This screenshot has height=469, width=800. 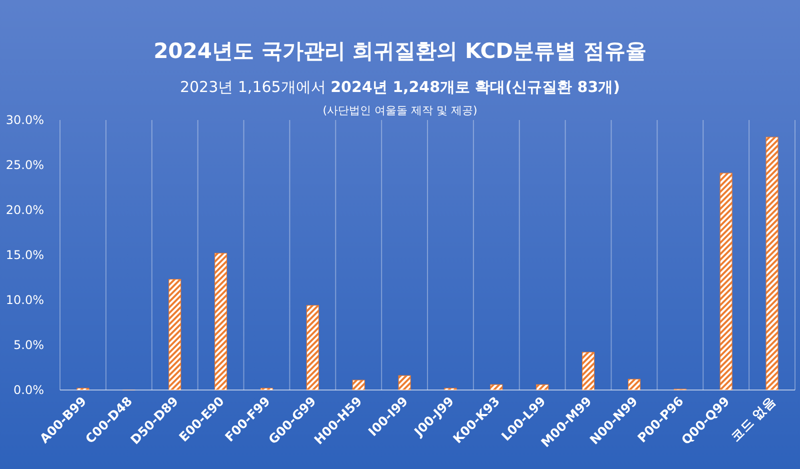 I want to click on y-tick-label: 15.0%, so click(x=25, y=255).